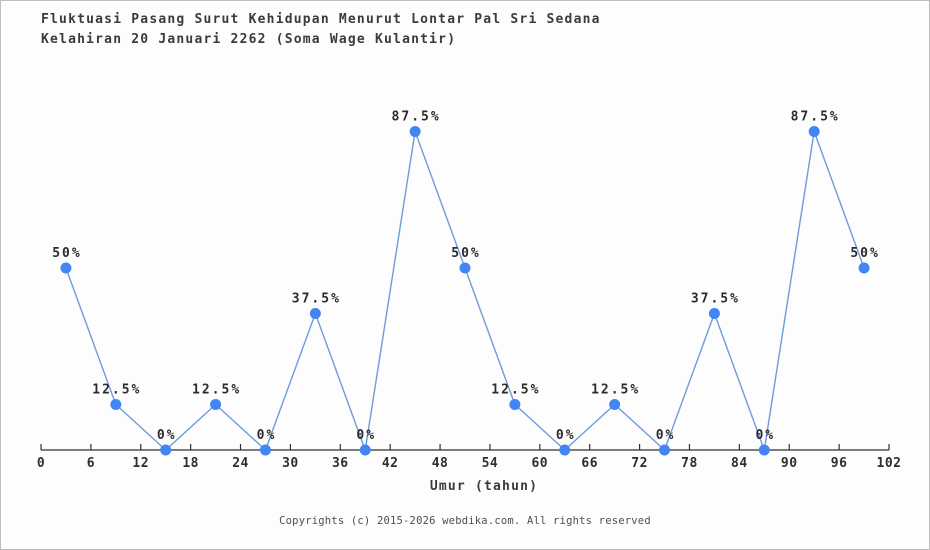 This screenshot has height=550, width=930. I want to click on x-tick-label: 72, so click(639, 463).